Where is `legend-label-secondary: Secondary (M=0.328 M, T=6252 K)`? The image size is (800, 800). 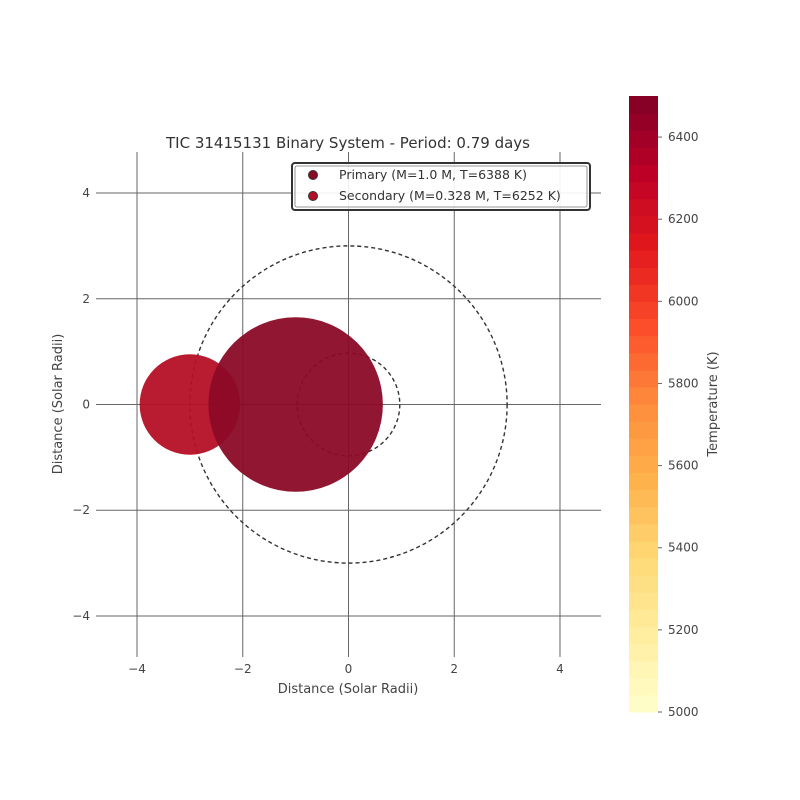
legend-label-secondary: Secondary (M=0.328 M, T=6252 K) is located at coordinates (450, 195).